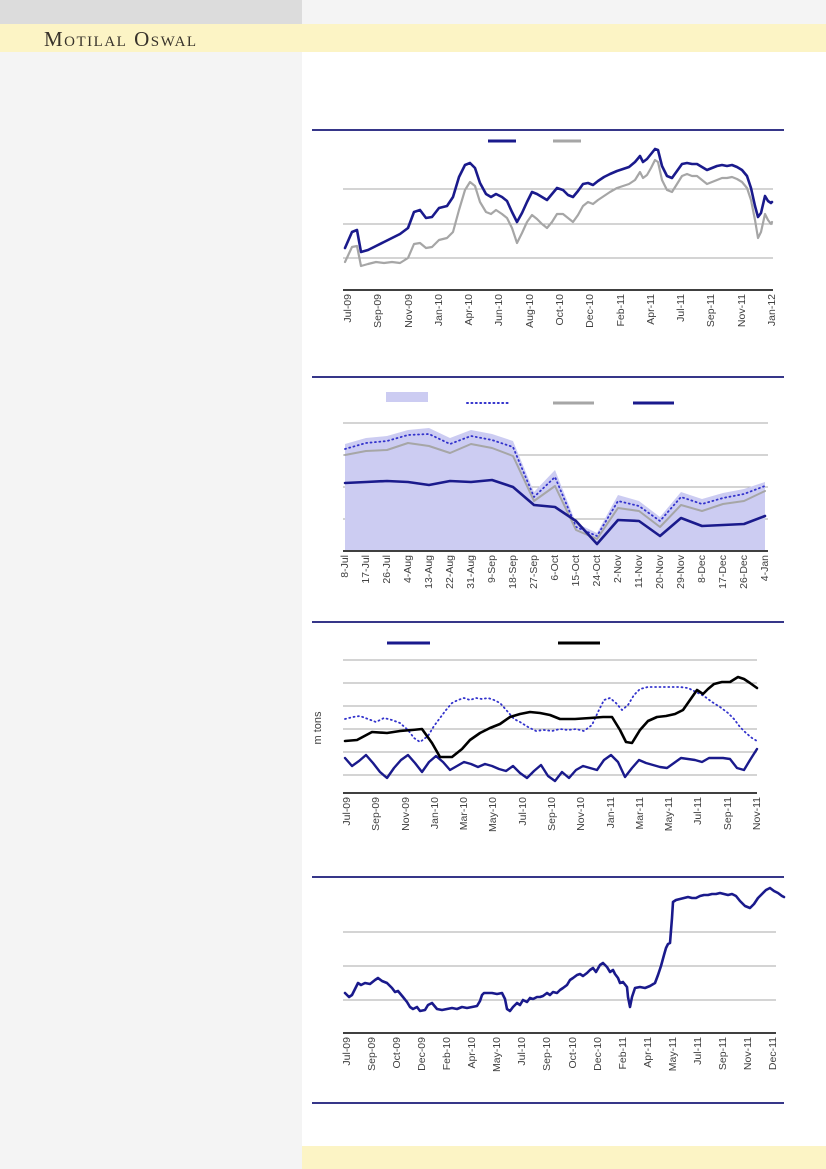  Describe the element at coordinates (447, 1054) in the screenshot. I see `chart-4-x-tick-label: Feb-10` at that location.